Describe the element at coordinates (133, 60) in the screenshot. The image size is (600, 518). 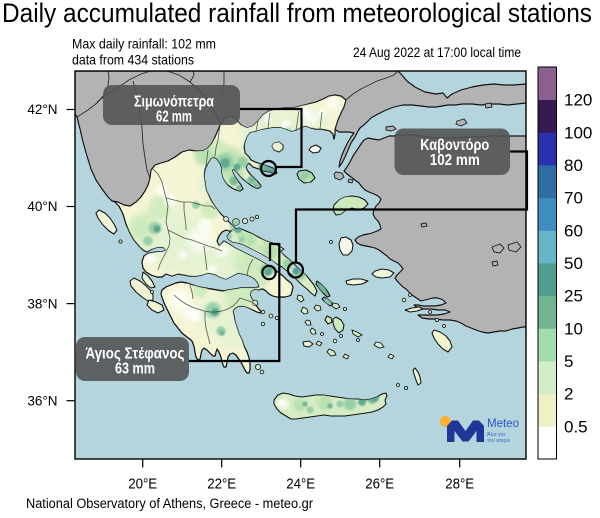
I see `svg-text: data from 434 stations` at that location.